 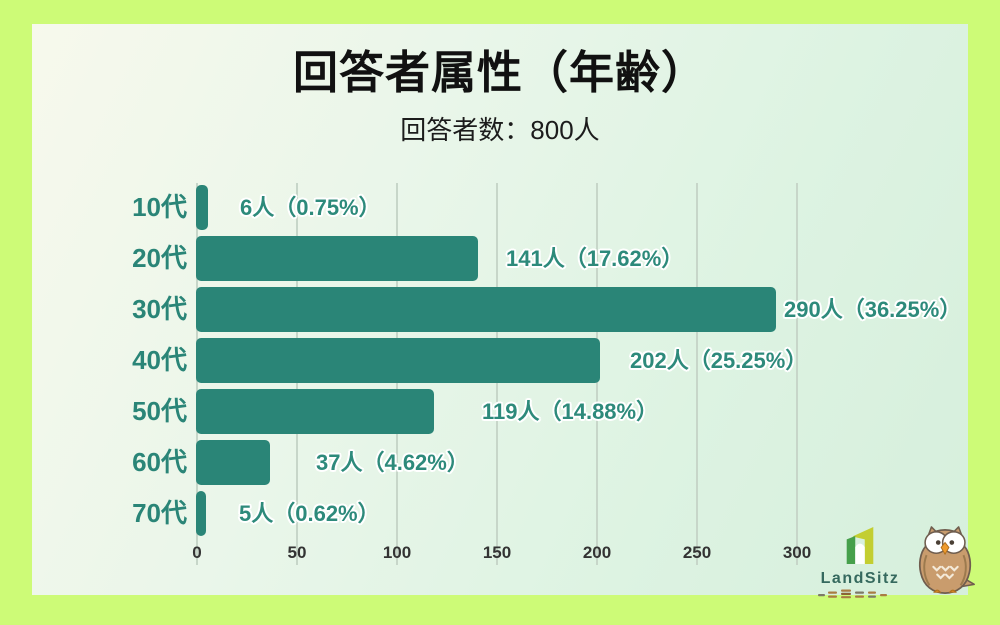 What do you see at coordinates (500, 130) in the screenshot?
I see `respondent-count-subtitle: 回答者数：800人` at bounding box center [500, 130].